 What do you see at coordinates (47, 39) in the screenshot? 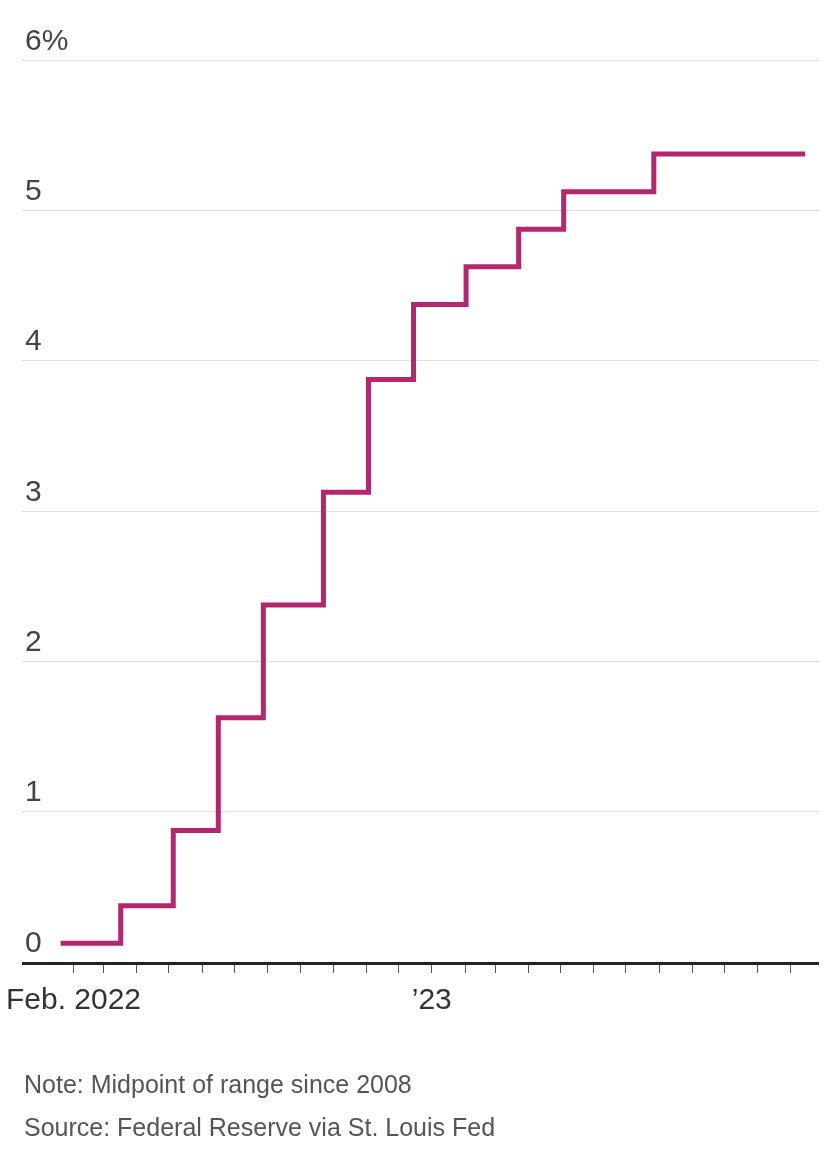
I see `y-tick-label: 6%` at bounding box center [47, 39].